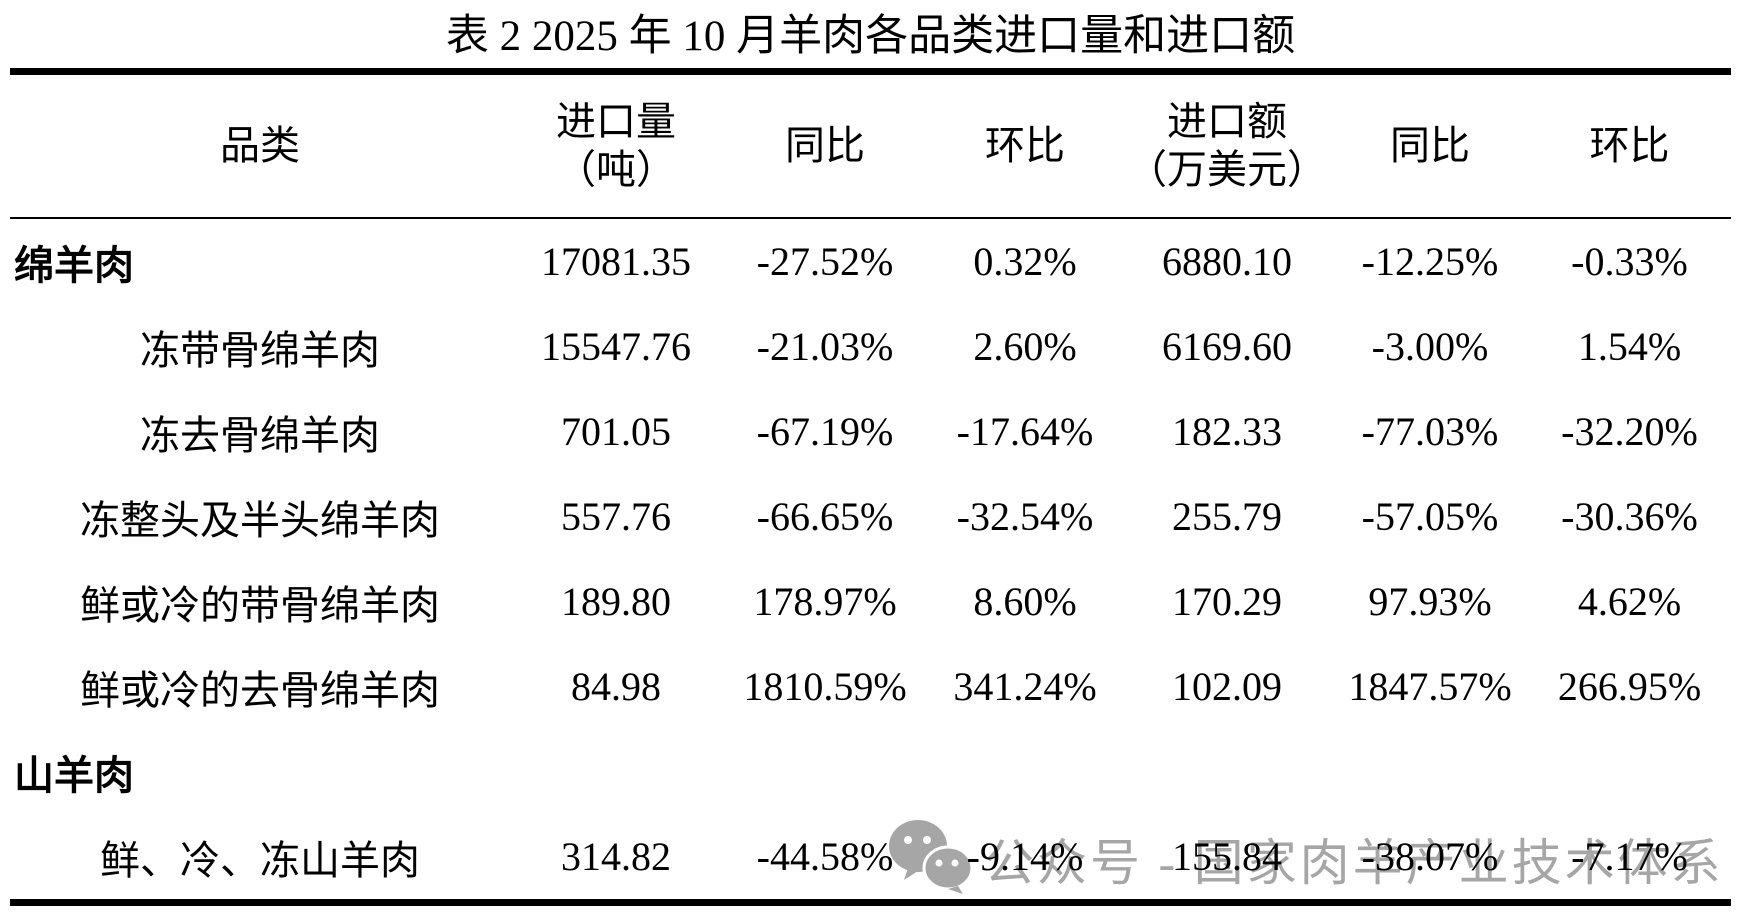 The height and width of the screenshot is (922, 1741). I want to click on cell-value: 170.29, so click(1227, 601).